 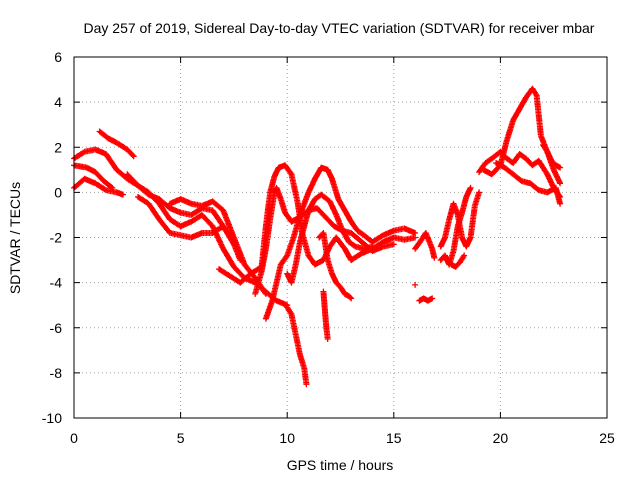 What do you see at coordinates (181, 438) in the screenshot?
I see `x-tick-label: 5` at bounding box center [181, 438].